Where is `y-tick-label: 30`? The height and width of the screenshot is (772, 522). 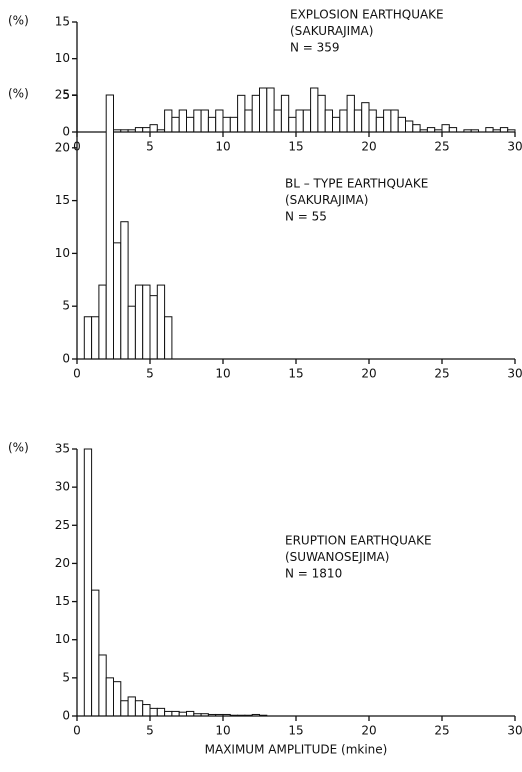 y-tick-label: 30 is located at coordinates (62, 487).